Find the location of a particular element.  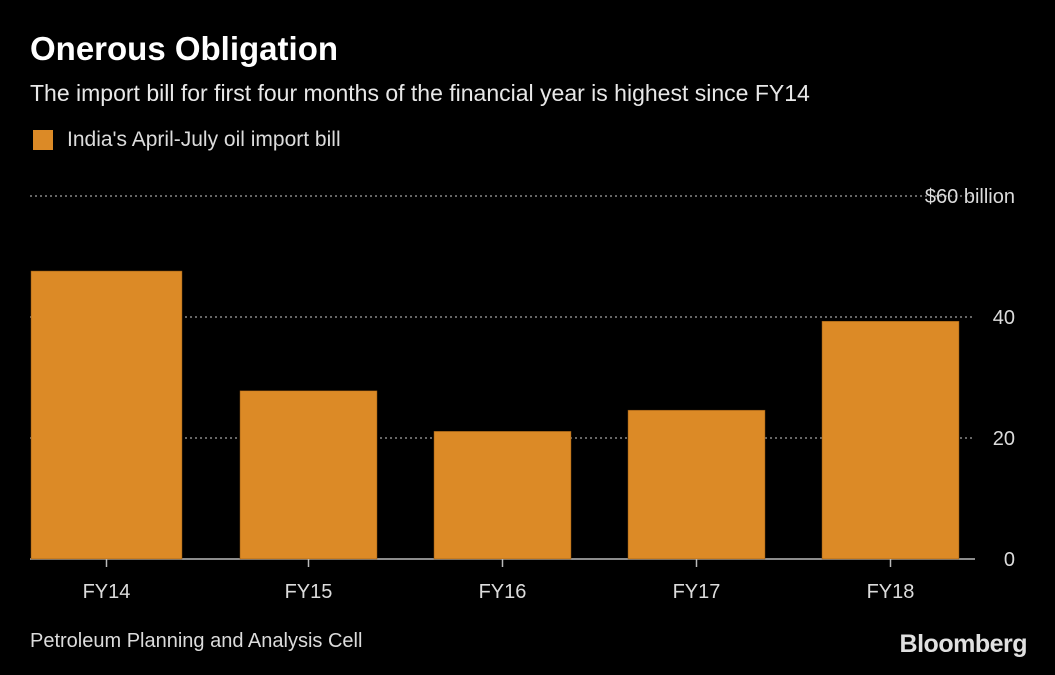

x-tick-label: FY17 is located at coordinates (697, 592).